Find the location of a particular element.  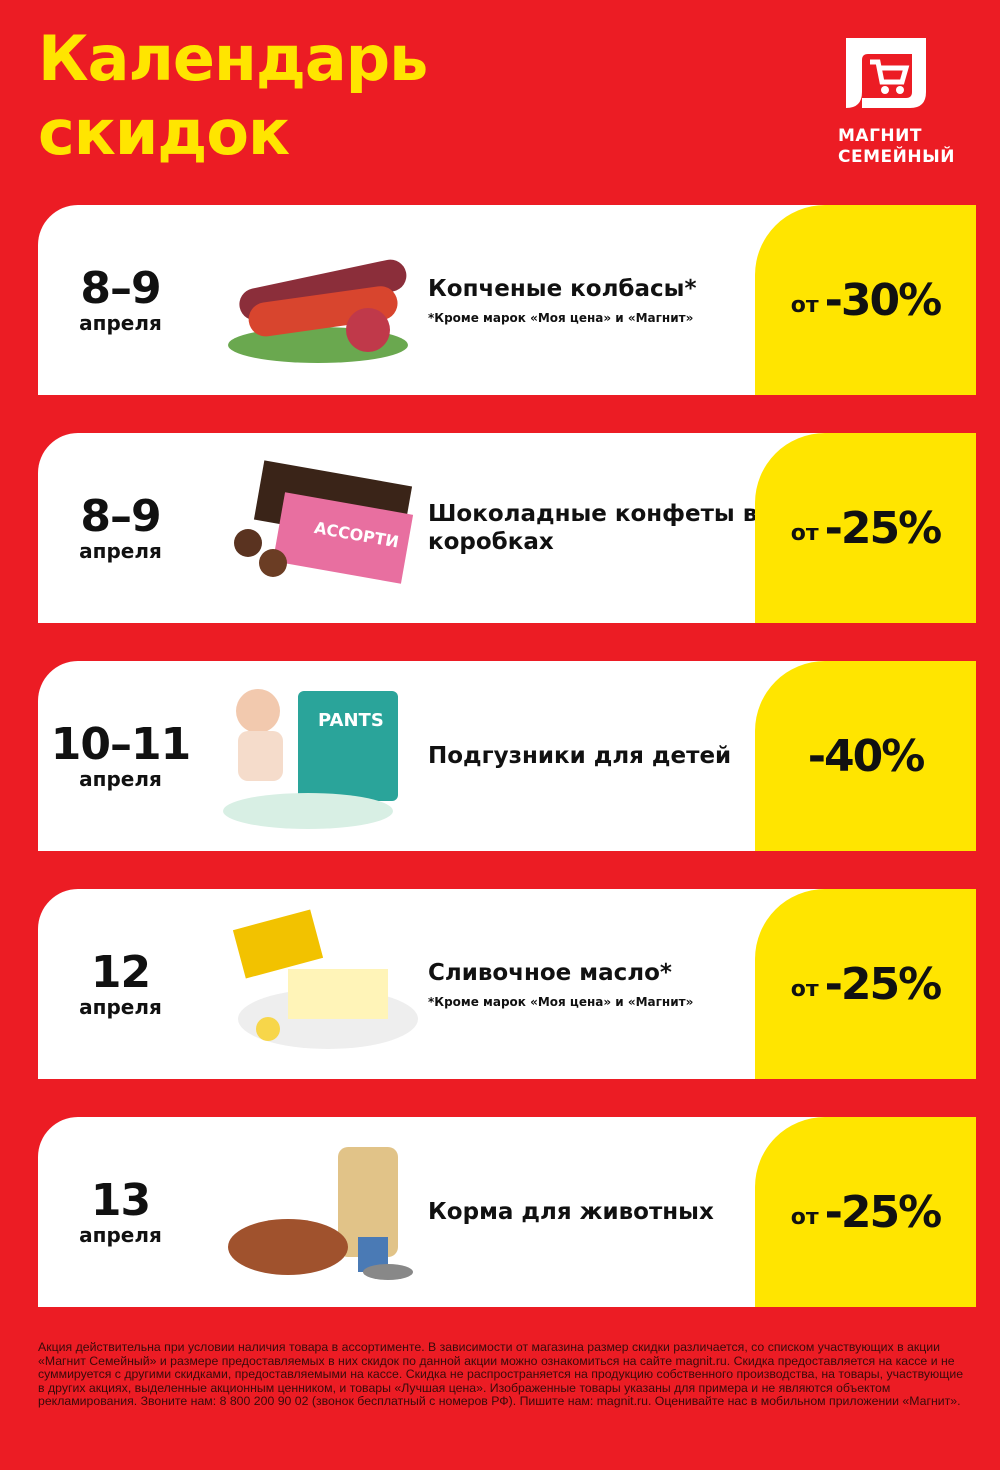

product-name: Корма для животных is located at coordinates (571, 1212).